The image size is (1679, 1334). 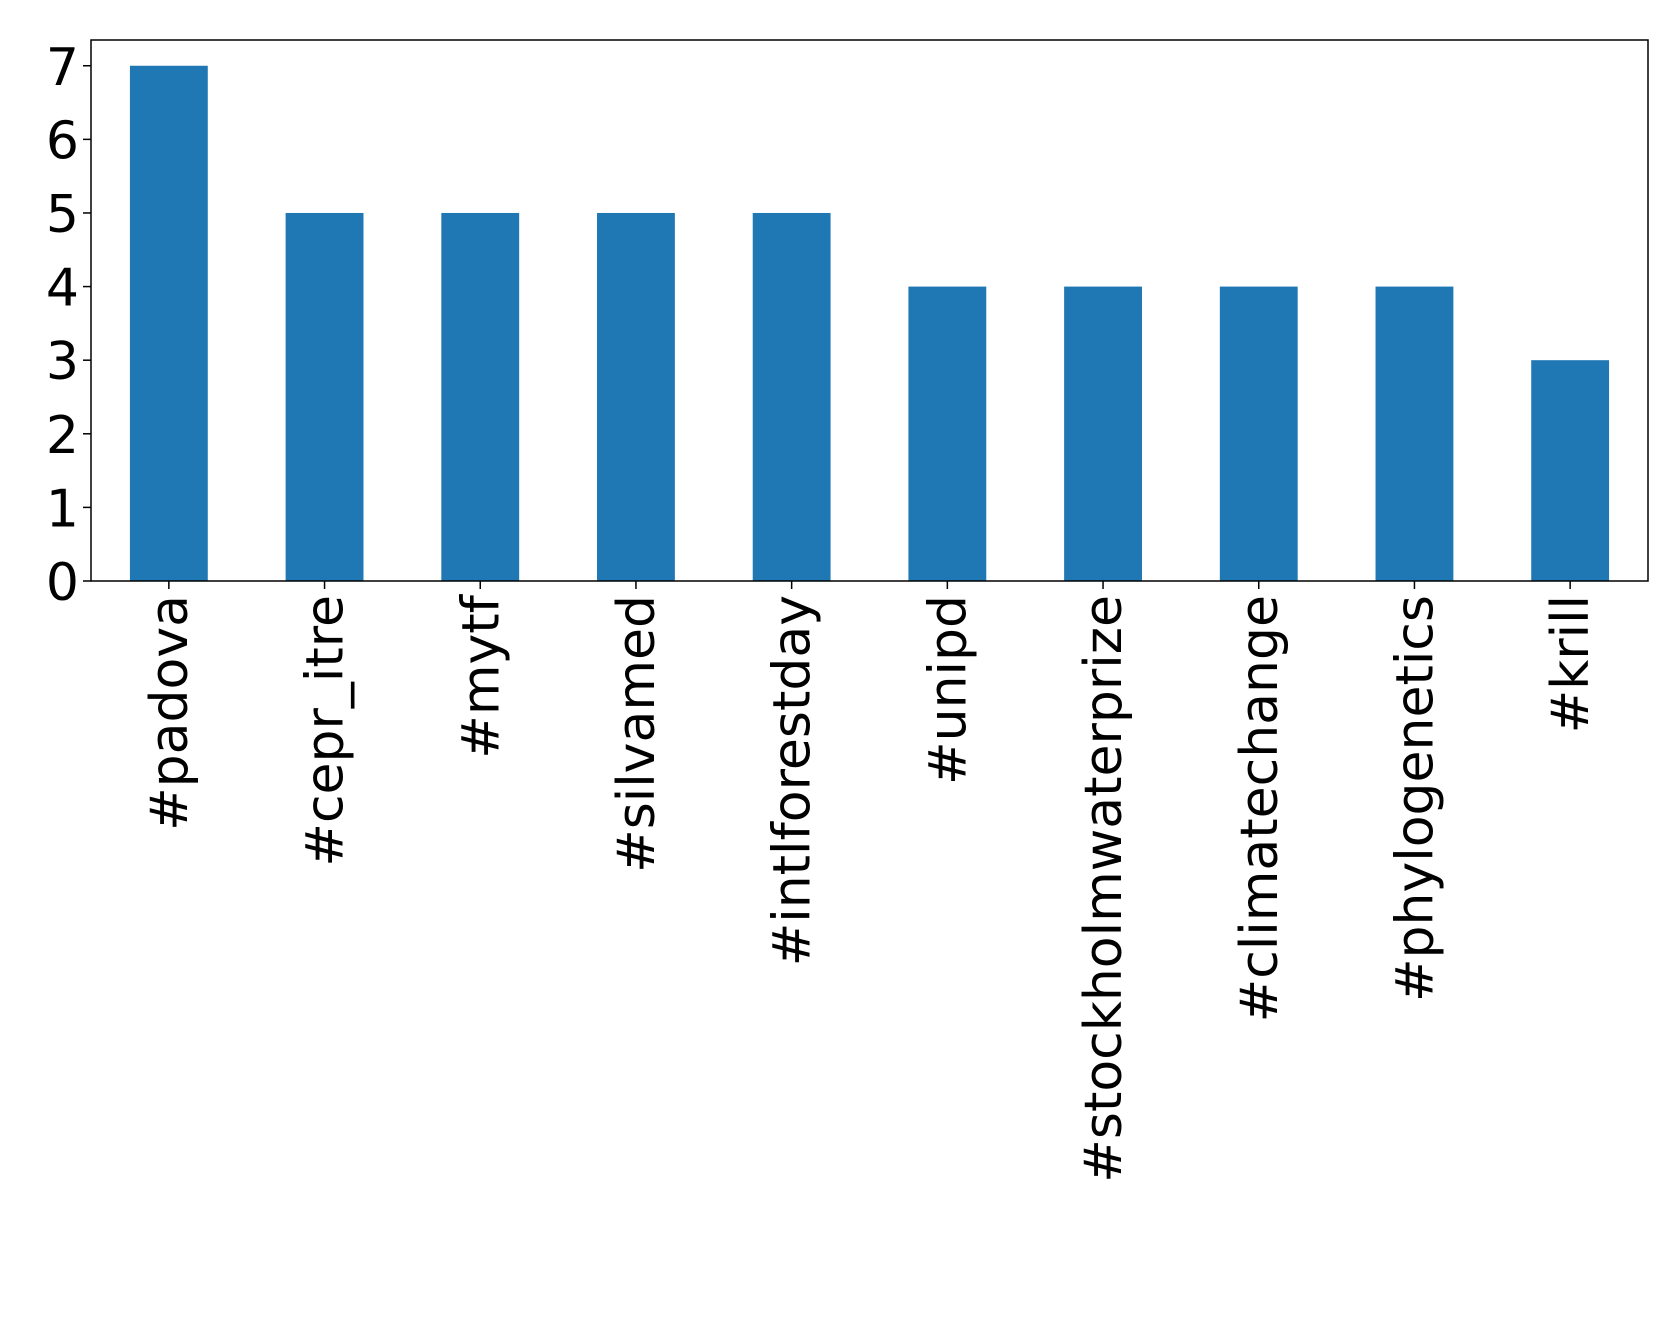 I want to click on x-tick-label: #phylogenetics, so click(x=1415, y=798).